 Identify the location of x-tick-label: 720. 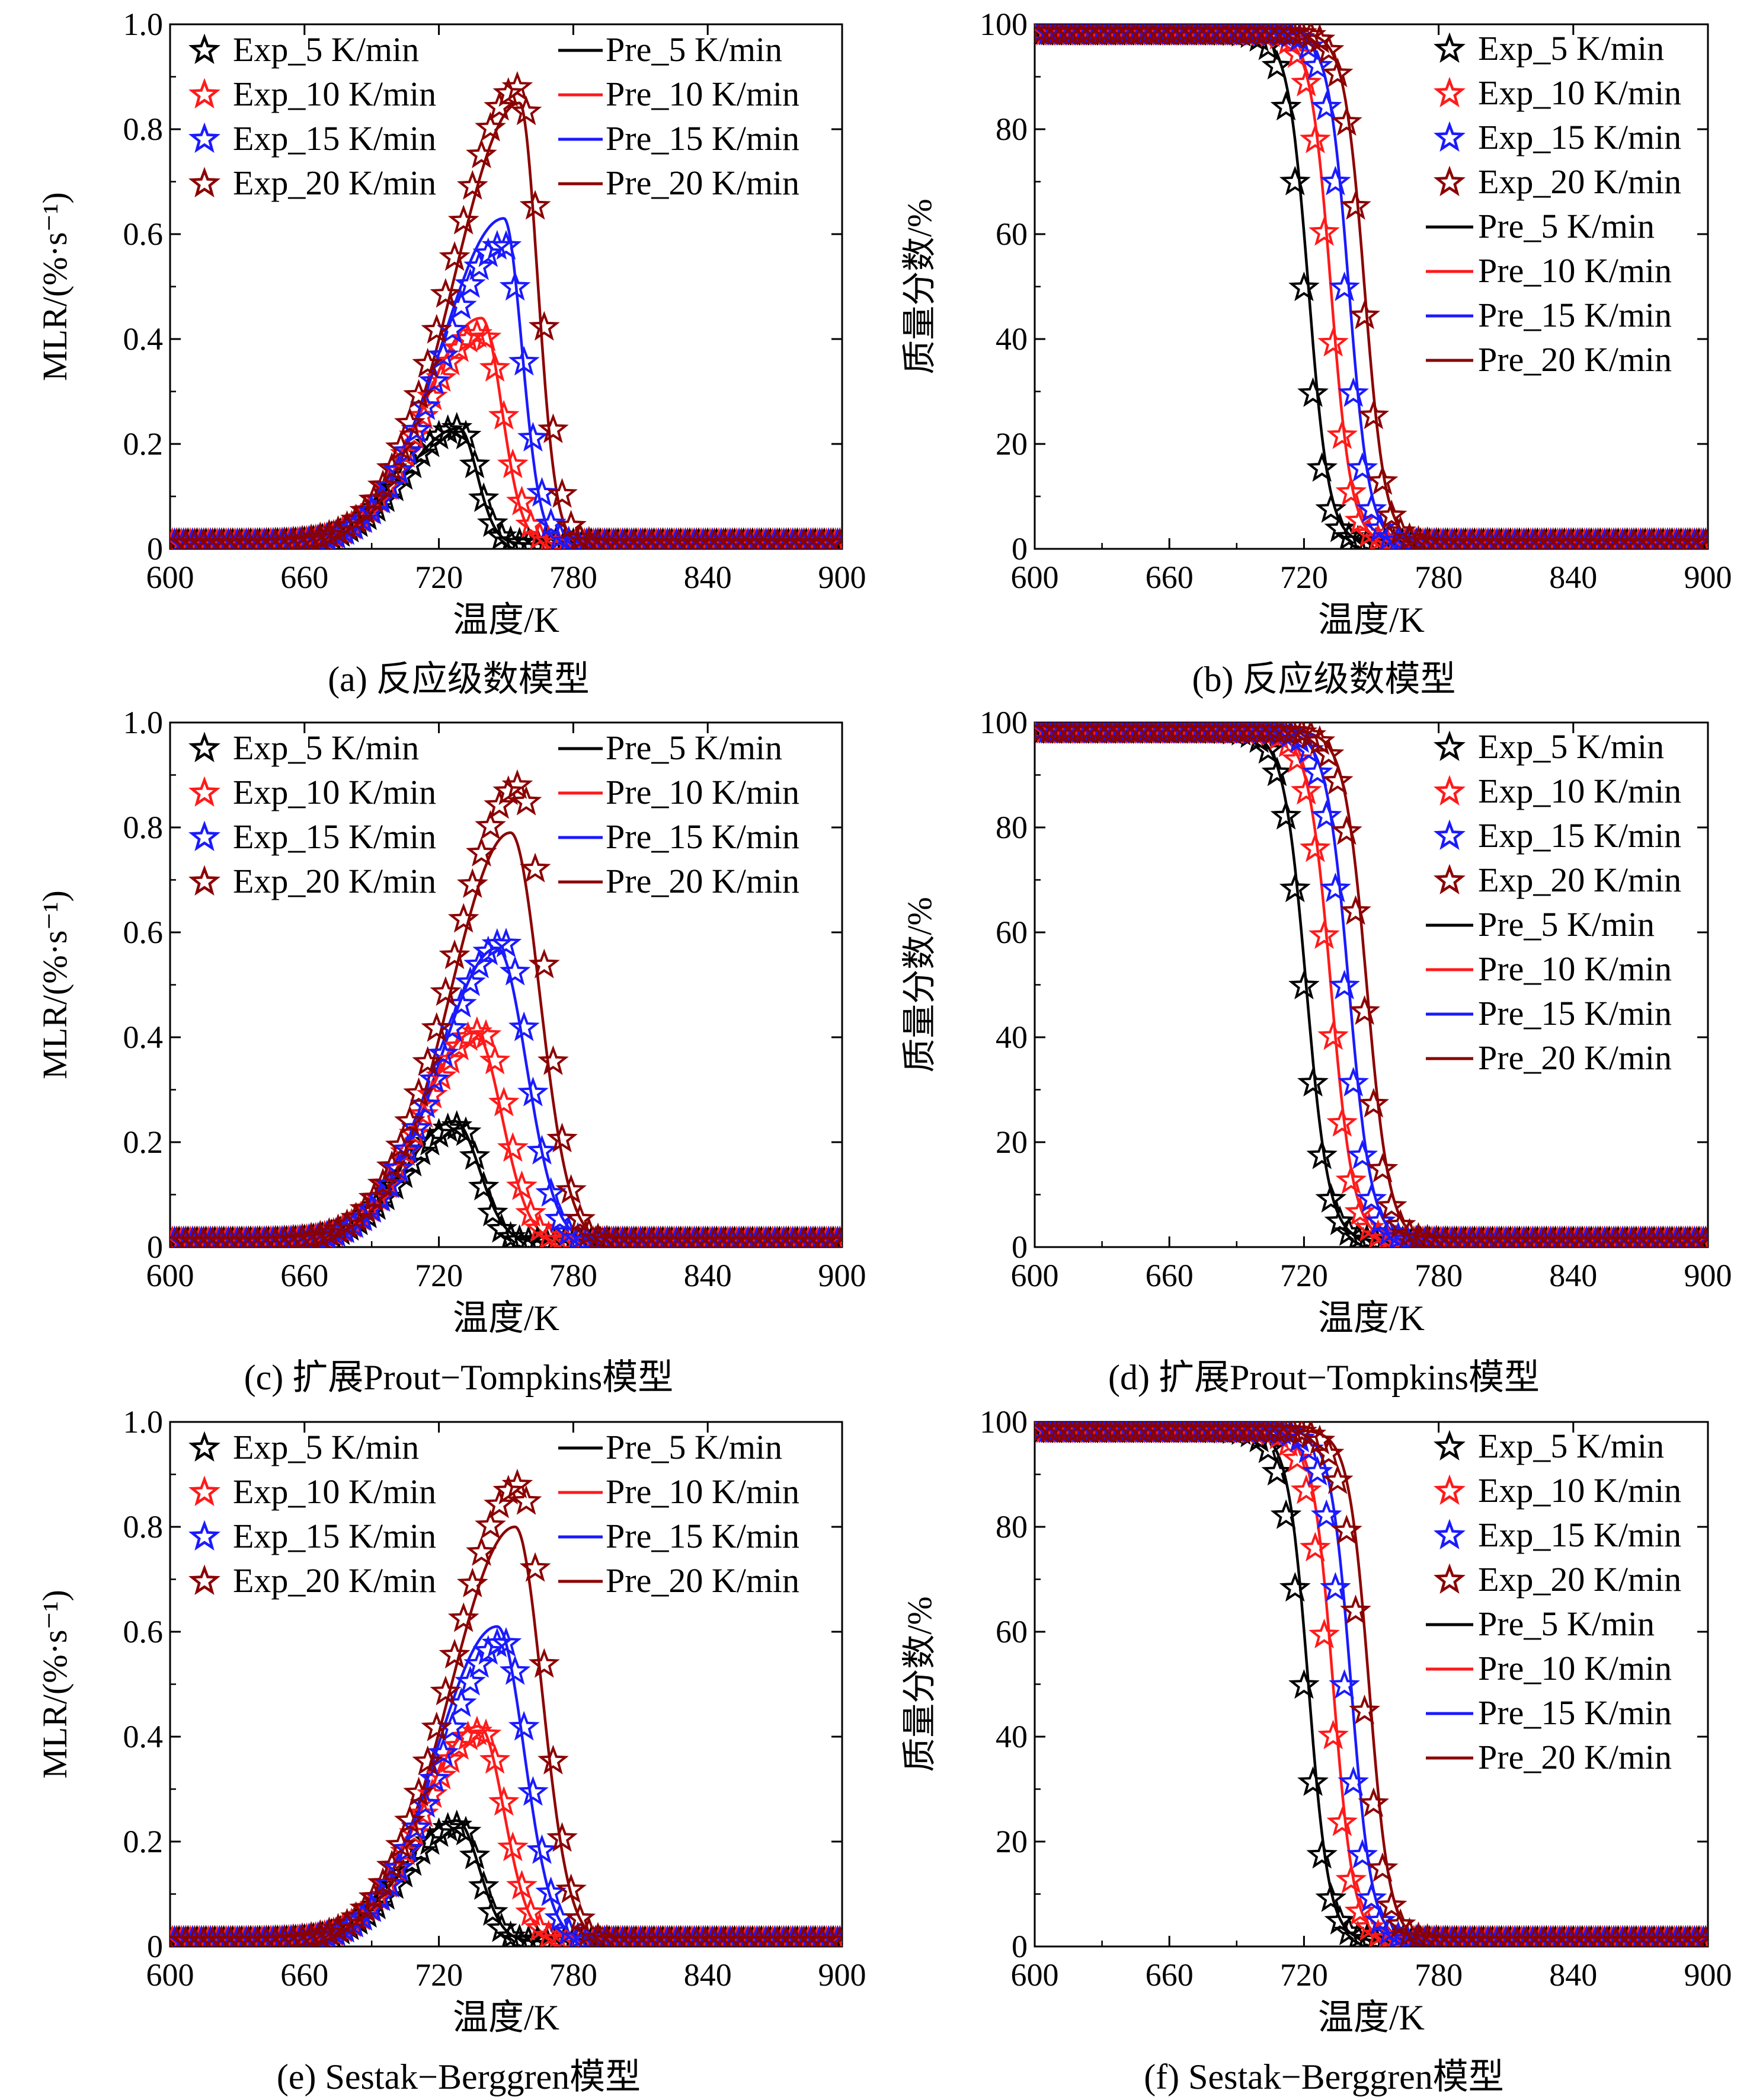
(1304, 1975).